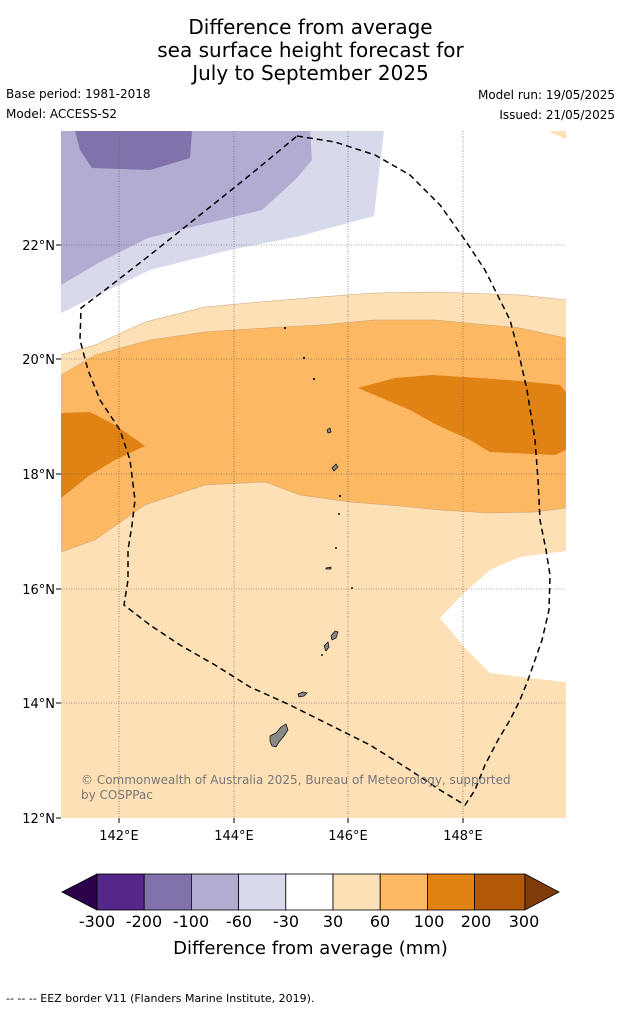 Image resolution: width=621 pixels, height=1011 pixels. What do you see at coordinates (302, 694) in the screenshot?
I see `island-rota` at bounding box center [302, 694].